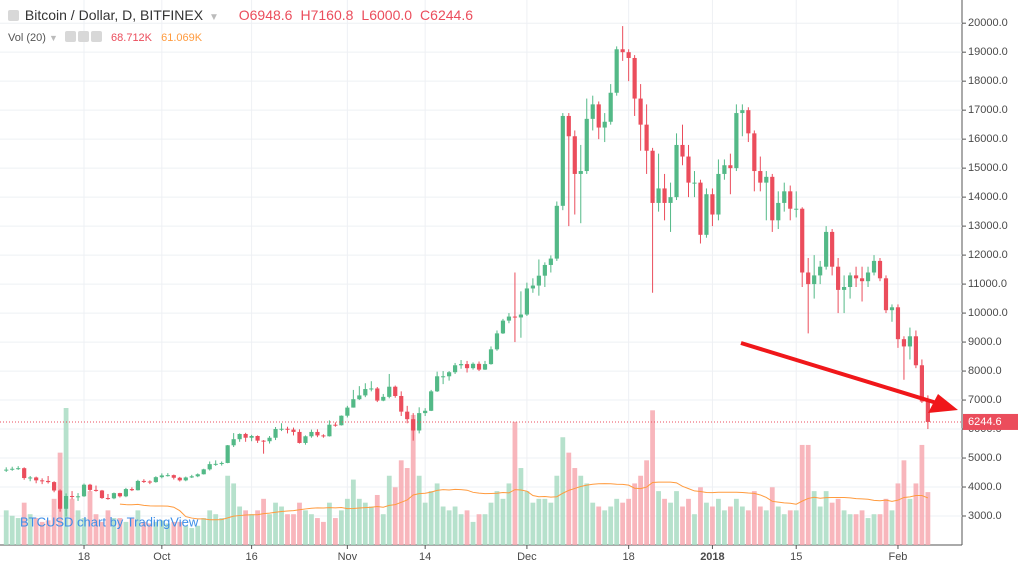 The image size is (1018, 566). Describe the element at coordinates (13, 15) in the screenshot. I see `collapse-icon` at that location.